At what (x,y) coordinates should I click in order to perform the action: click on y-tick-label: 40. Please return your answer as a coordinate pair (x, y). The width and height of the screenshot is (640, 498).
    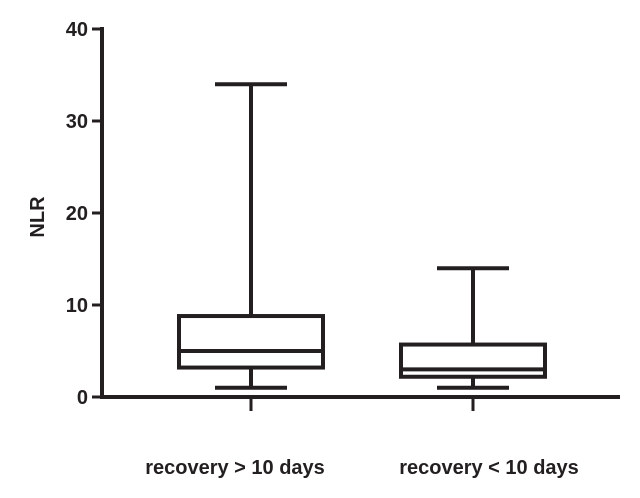
    Looking at the image, I should click on (77, 30).